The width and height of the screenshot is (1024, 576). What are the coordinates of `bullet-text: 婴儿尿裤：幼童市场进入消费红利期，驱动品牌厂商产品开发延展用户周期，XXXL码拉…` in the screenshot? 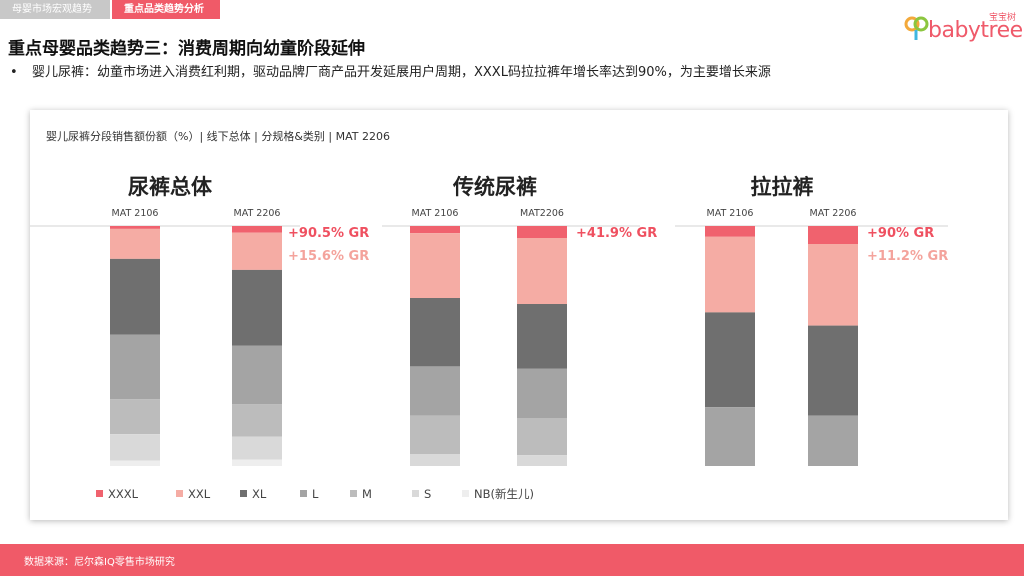 It's located at (401, 72).